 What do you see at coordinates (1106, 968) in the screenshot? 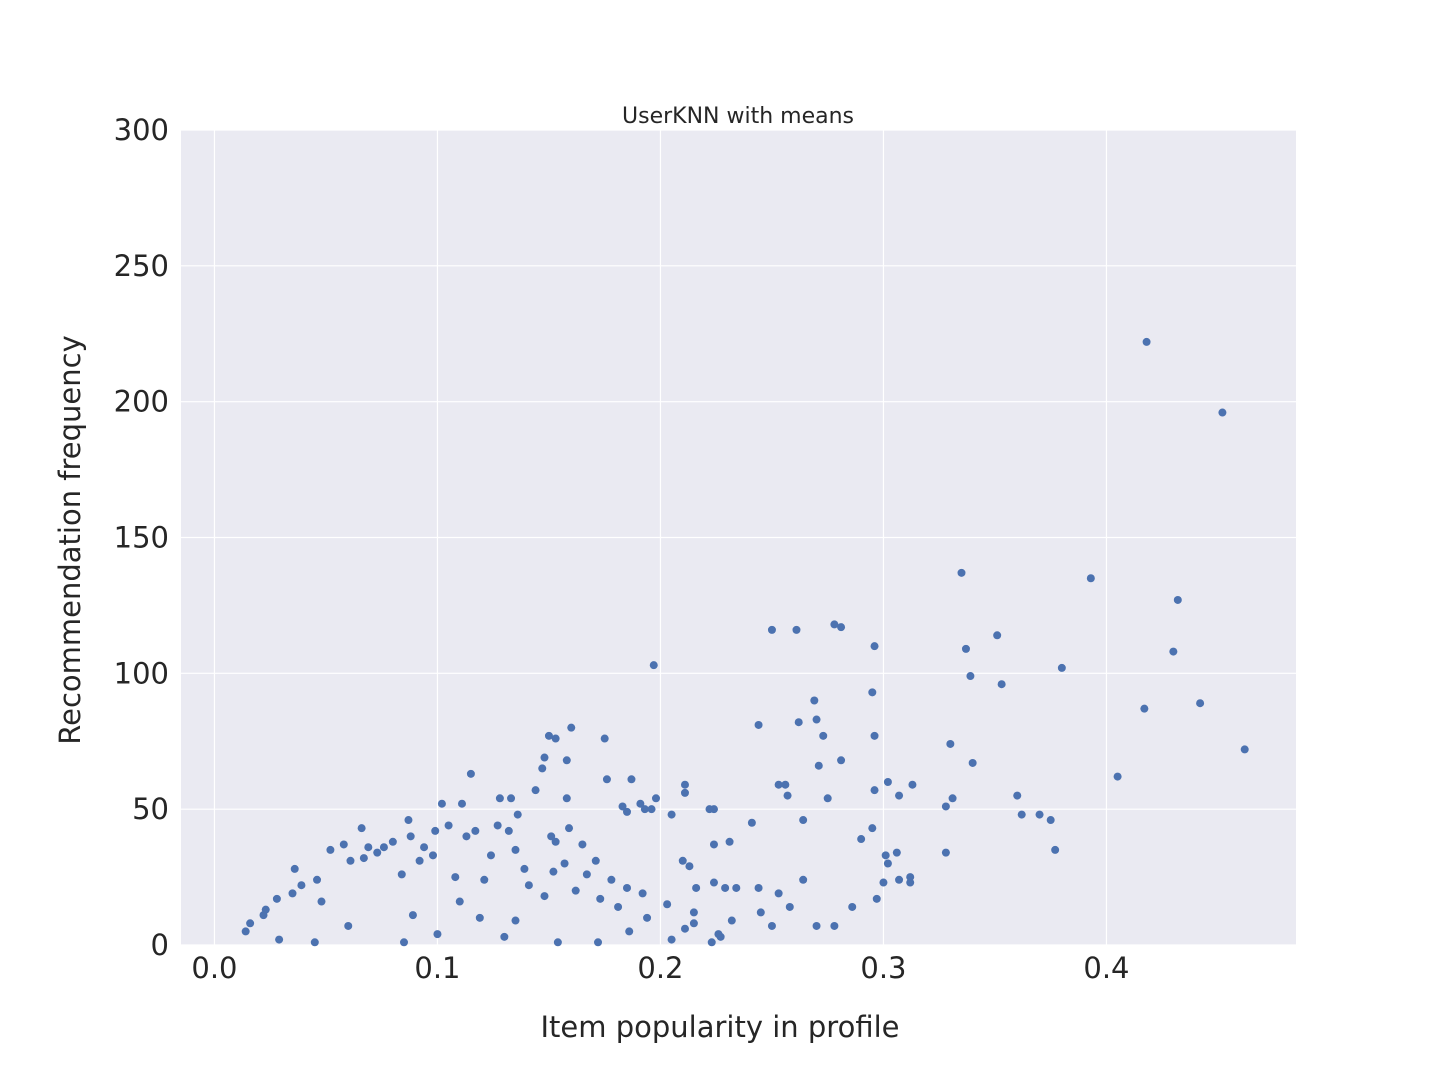
I see `x-tick-label: 0.4` at bounding box center [1106, 968].